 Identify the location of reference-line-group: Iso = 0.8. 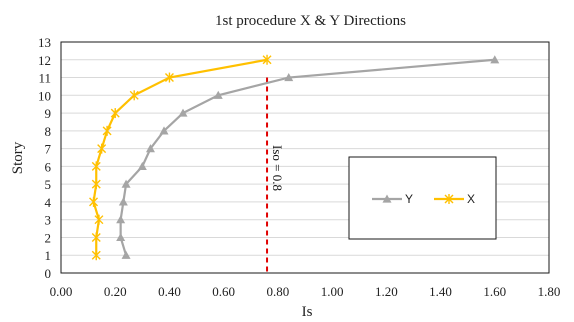
(275, 175).